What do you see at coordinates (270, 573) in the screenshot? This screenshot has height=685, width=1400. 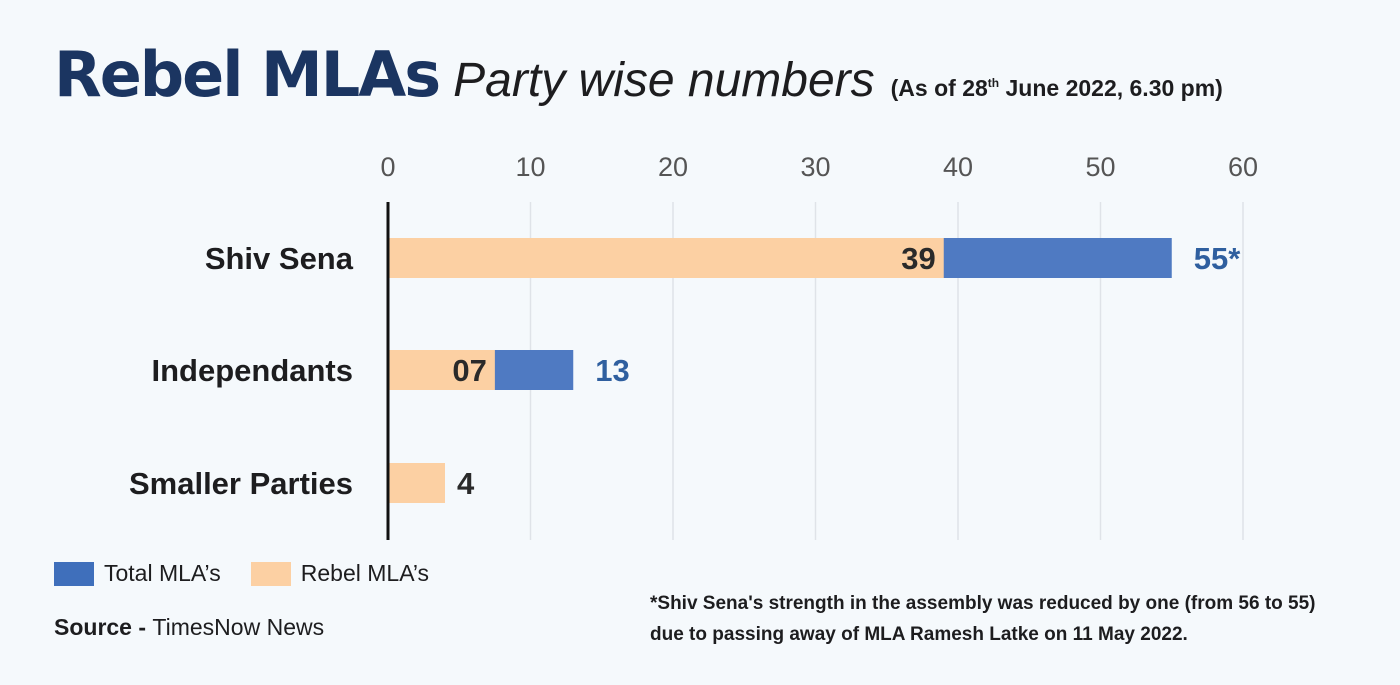 I see `legend-swatch-rebel` at bounding box center [270, 573].